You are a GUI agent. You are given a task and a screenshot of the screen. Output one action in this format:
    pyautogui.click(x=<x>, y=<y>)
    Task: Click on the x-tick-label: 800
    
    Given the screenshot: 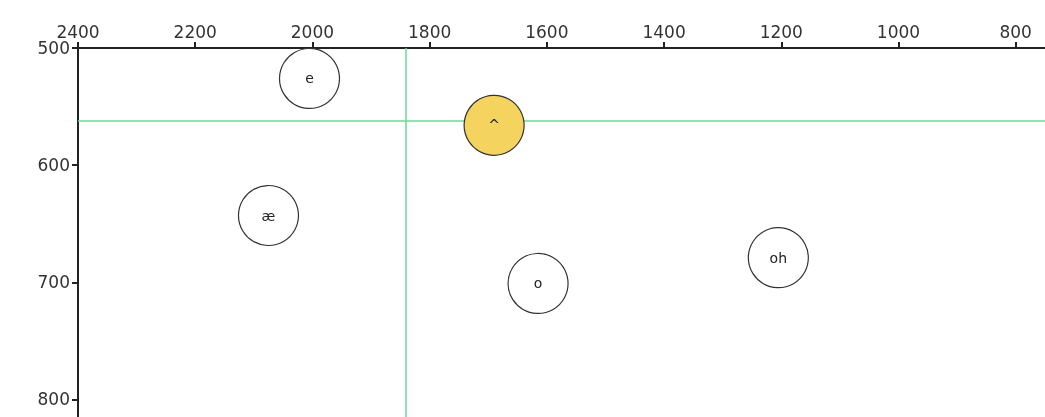 What is the action you would take?
    pyautogui.click(x=1015, y=31)
    